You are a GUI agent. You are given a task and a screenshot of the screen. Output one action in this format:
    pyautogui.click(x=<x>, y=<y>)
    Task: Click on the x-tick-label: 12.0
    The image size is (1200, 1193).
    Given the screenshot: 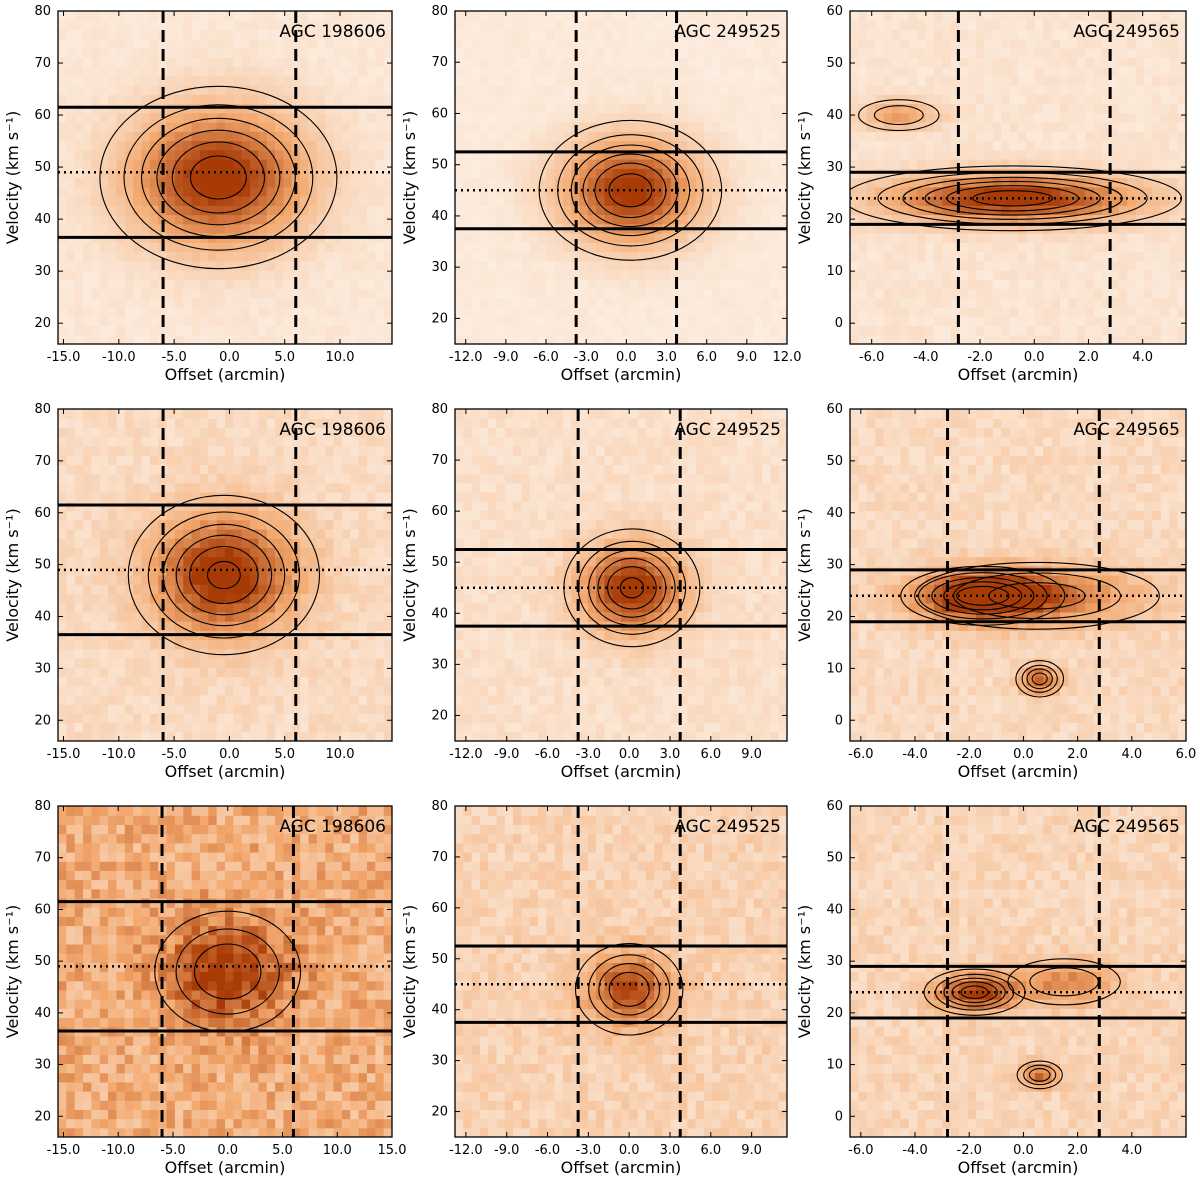 What is the action you would take?
    pyautogui.click(x=787, y=357)
    